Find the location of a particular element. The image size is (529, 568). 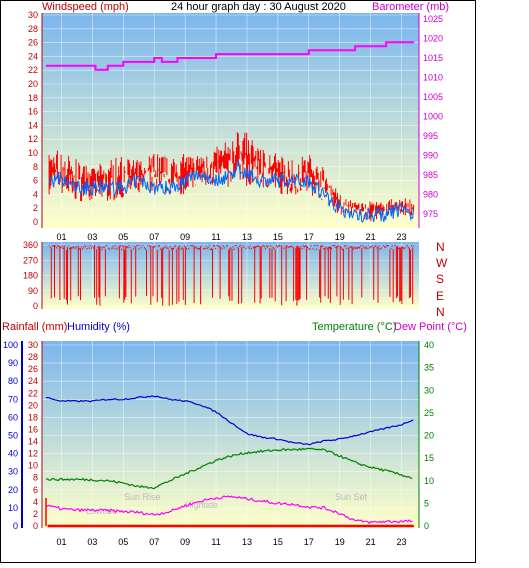

temperature-series is located at coordinates (229, 468).